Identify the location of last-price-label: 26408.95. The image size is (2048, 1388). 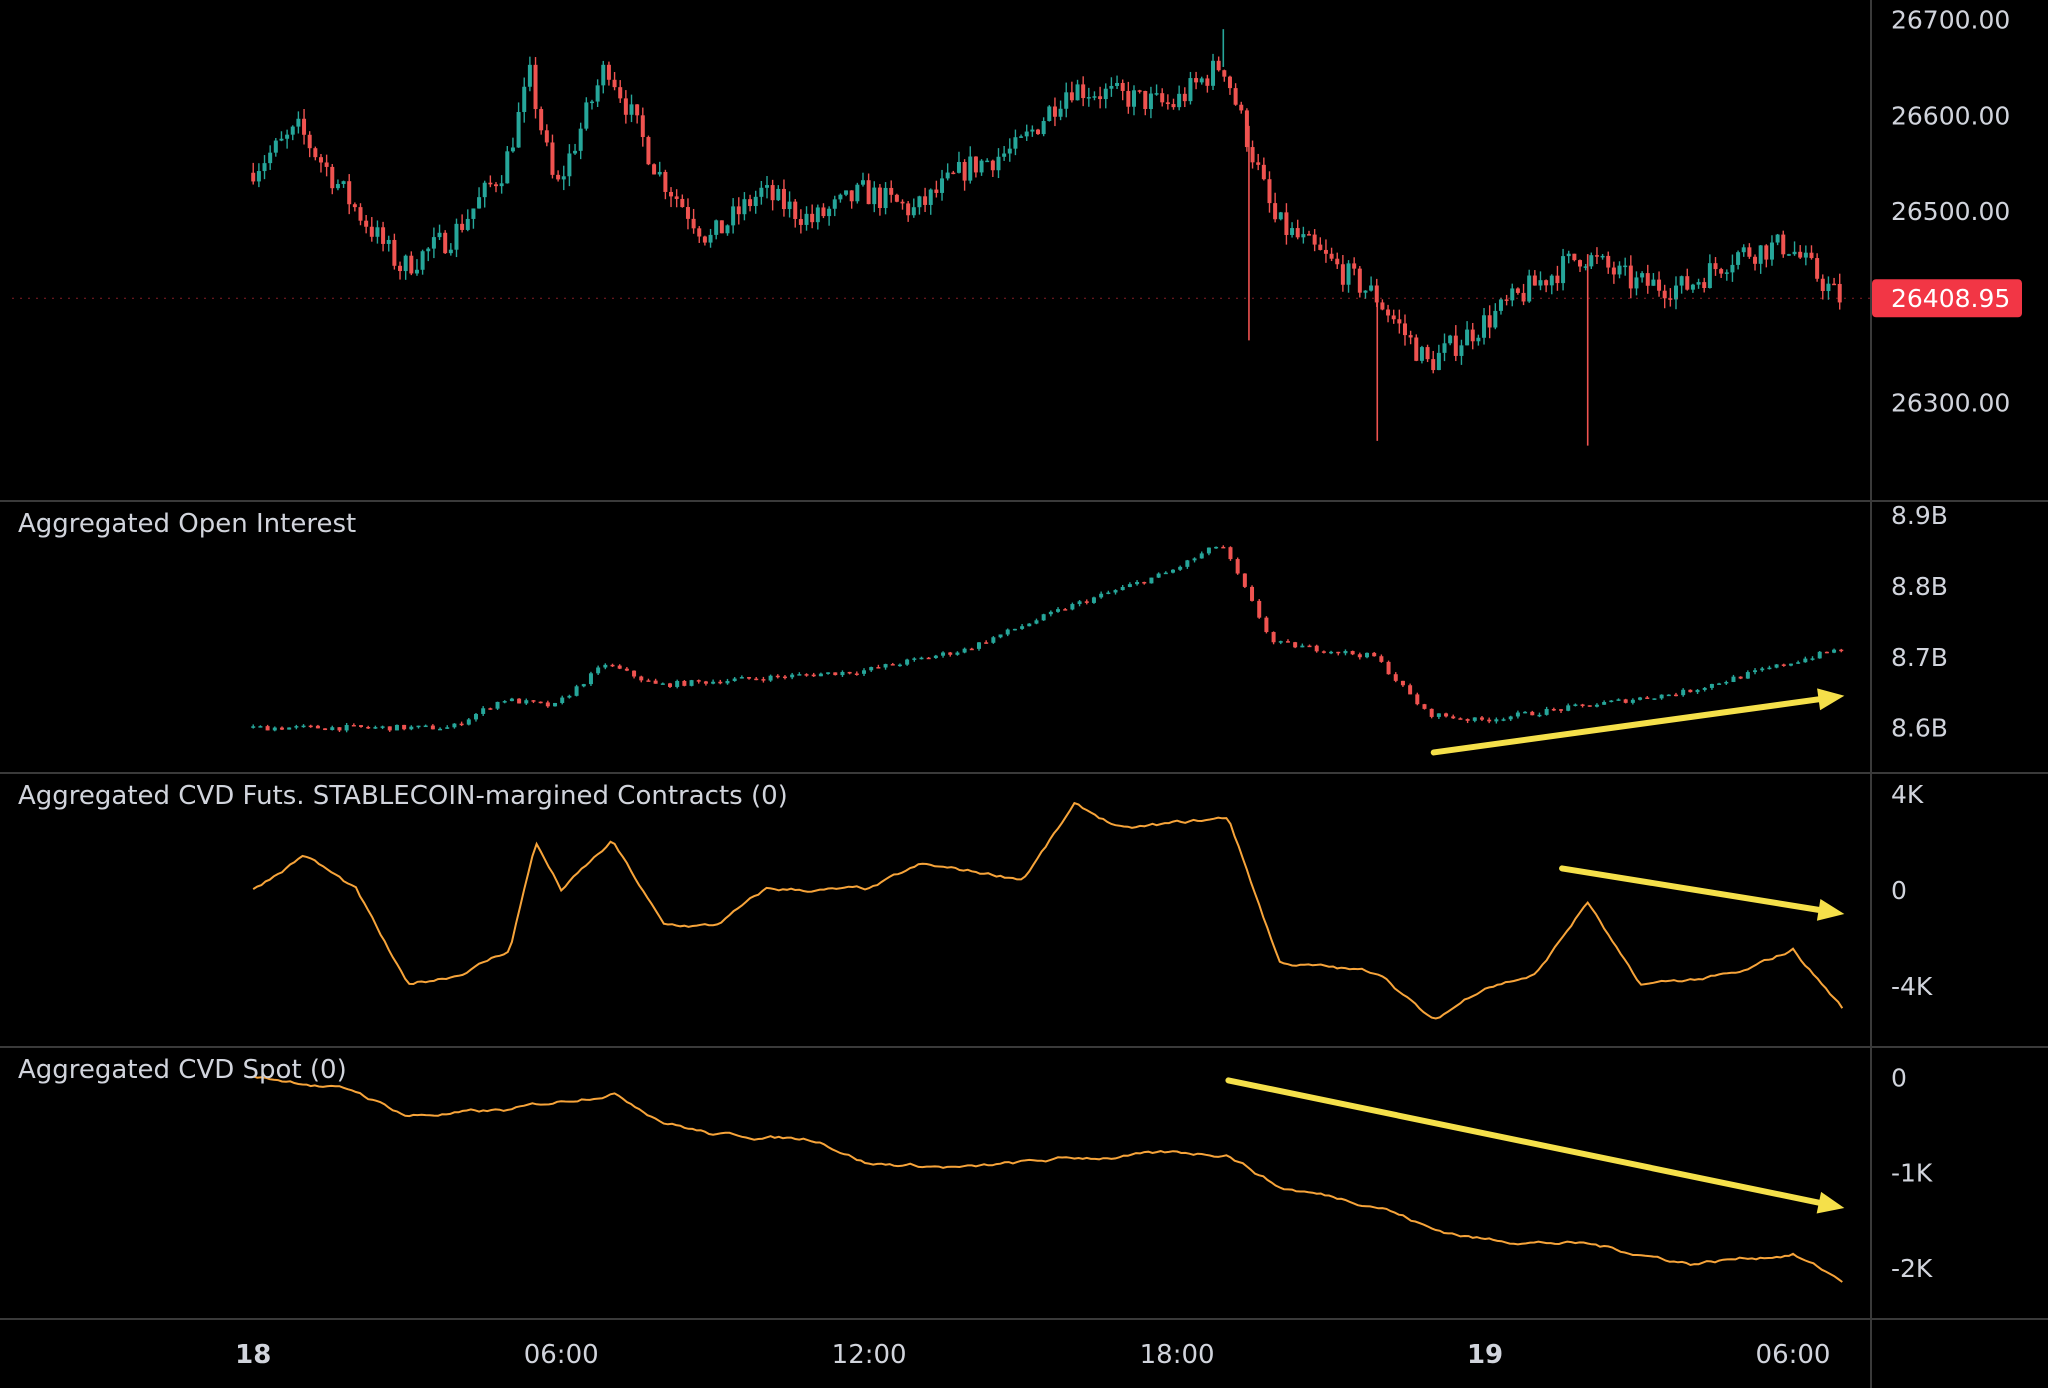
(1950, 298).